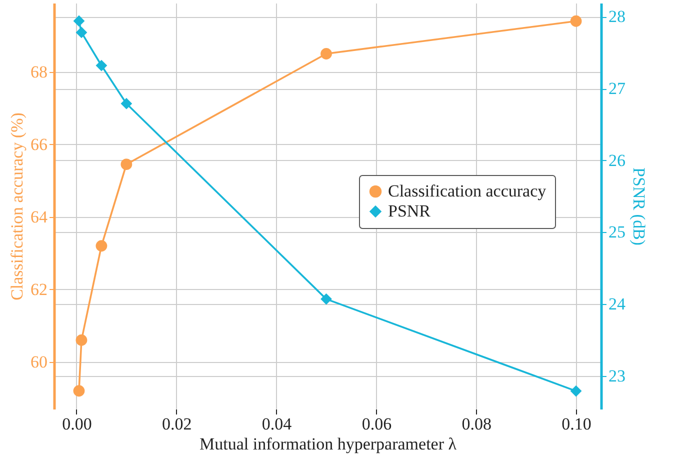 Image resolution: width=678 pixels, height=464 pixels. I want to click on legend-label: PSNR, so click(410, 211).